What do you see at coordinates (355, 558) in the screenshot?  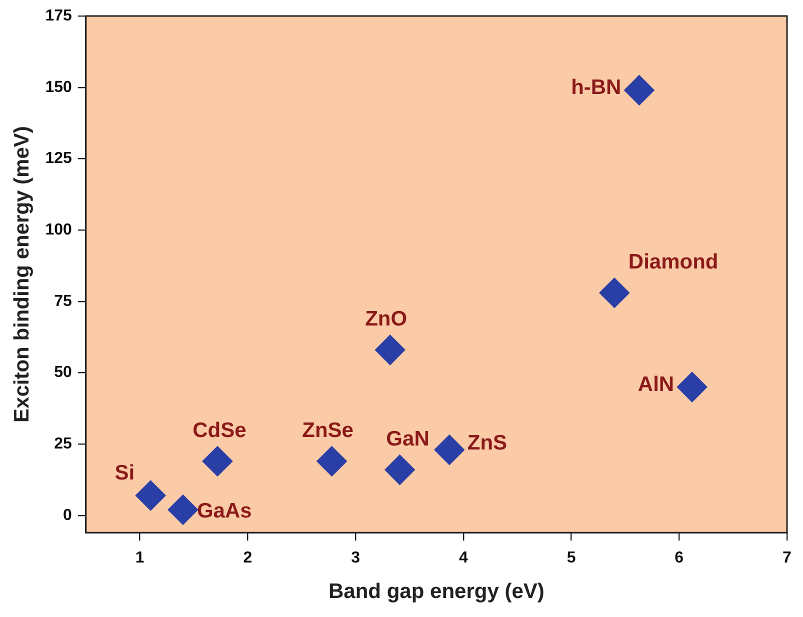 I see `x-tick-label: 3` at bounding box center [355, 558].